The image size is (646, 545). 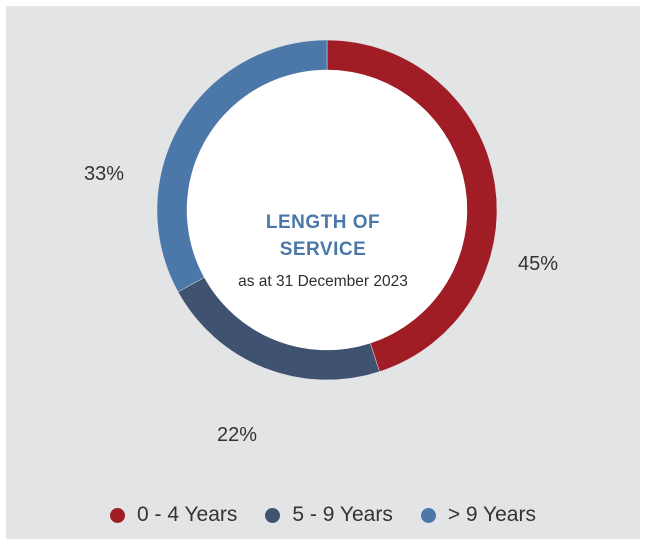 I want to click on data-label-over-9-years: 33%, so click(x=104, y=174).